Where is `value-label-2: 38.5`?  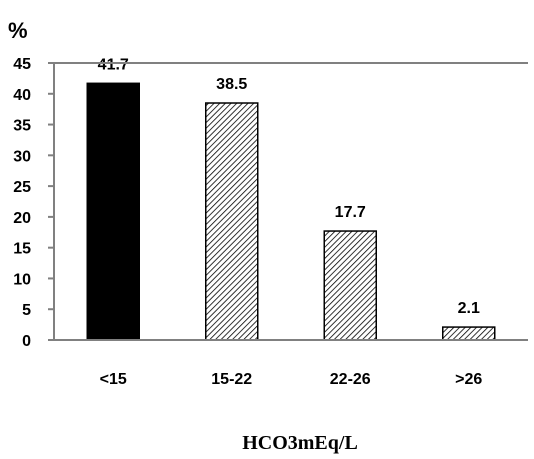
value-label-2: 38.5 is located at coordinates (231, 84).